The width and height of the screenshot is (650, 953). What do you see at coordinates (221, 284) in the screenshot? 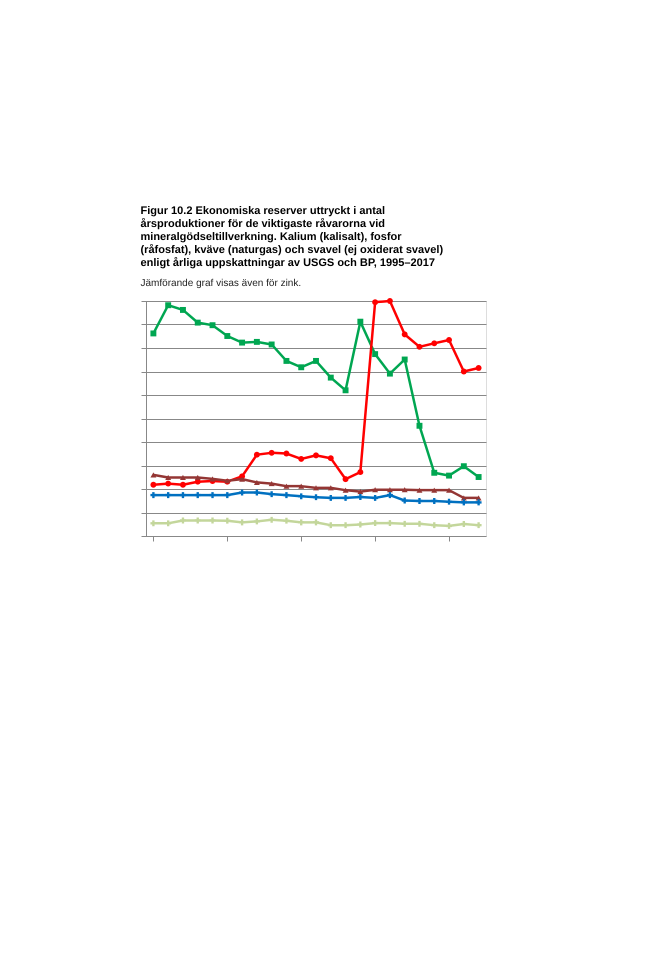
I see `chart-subtitle: Jämförande graf visas även för zink.` at bounding box center [221, 284].